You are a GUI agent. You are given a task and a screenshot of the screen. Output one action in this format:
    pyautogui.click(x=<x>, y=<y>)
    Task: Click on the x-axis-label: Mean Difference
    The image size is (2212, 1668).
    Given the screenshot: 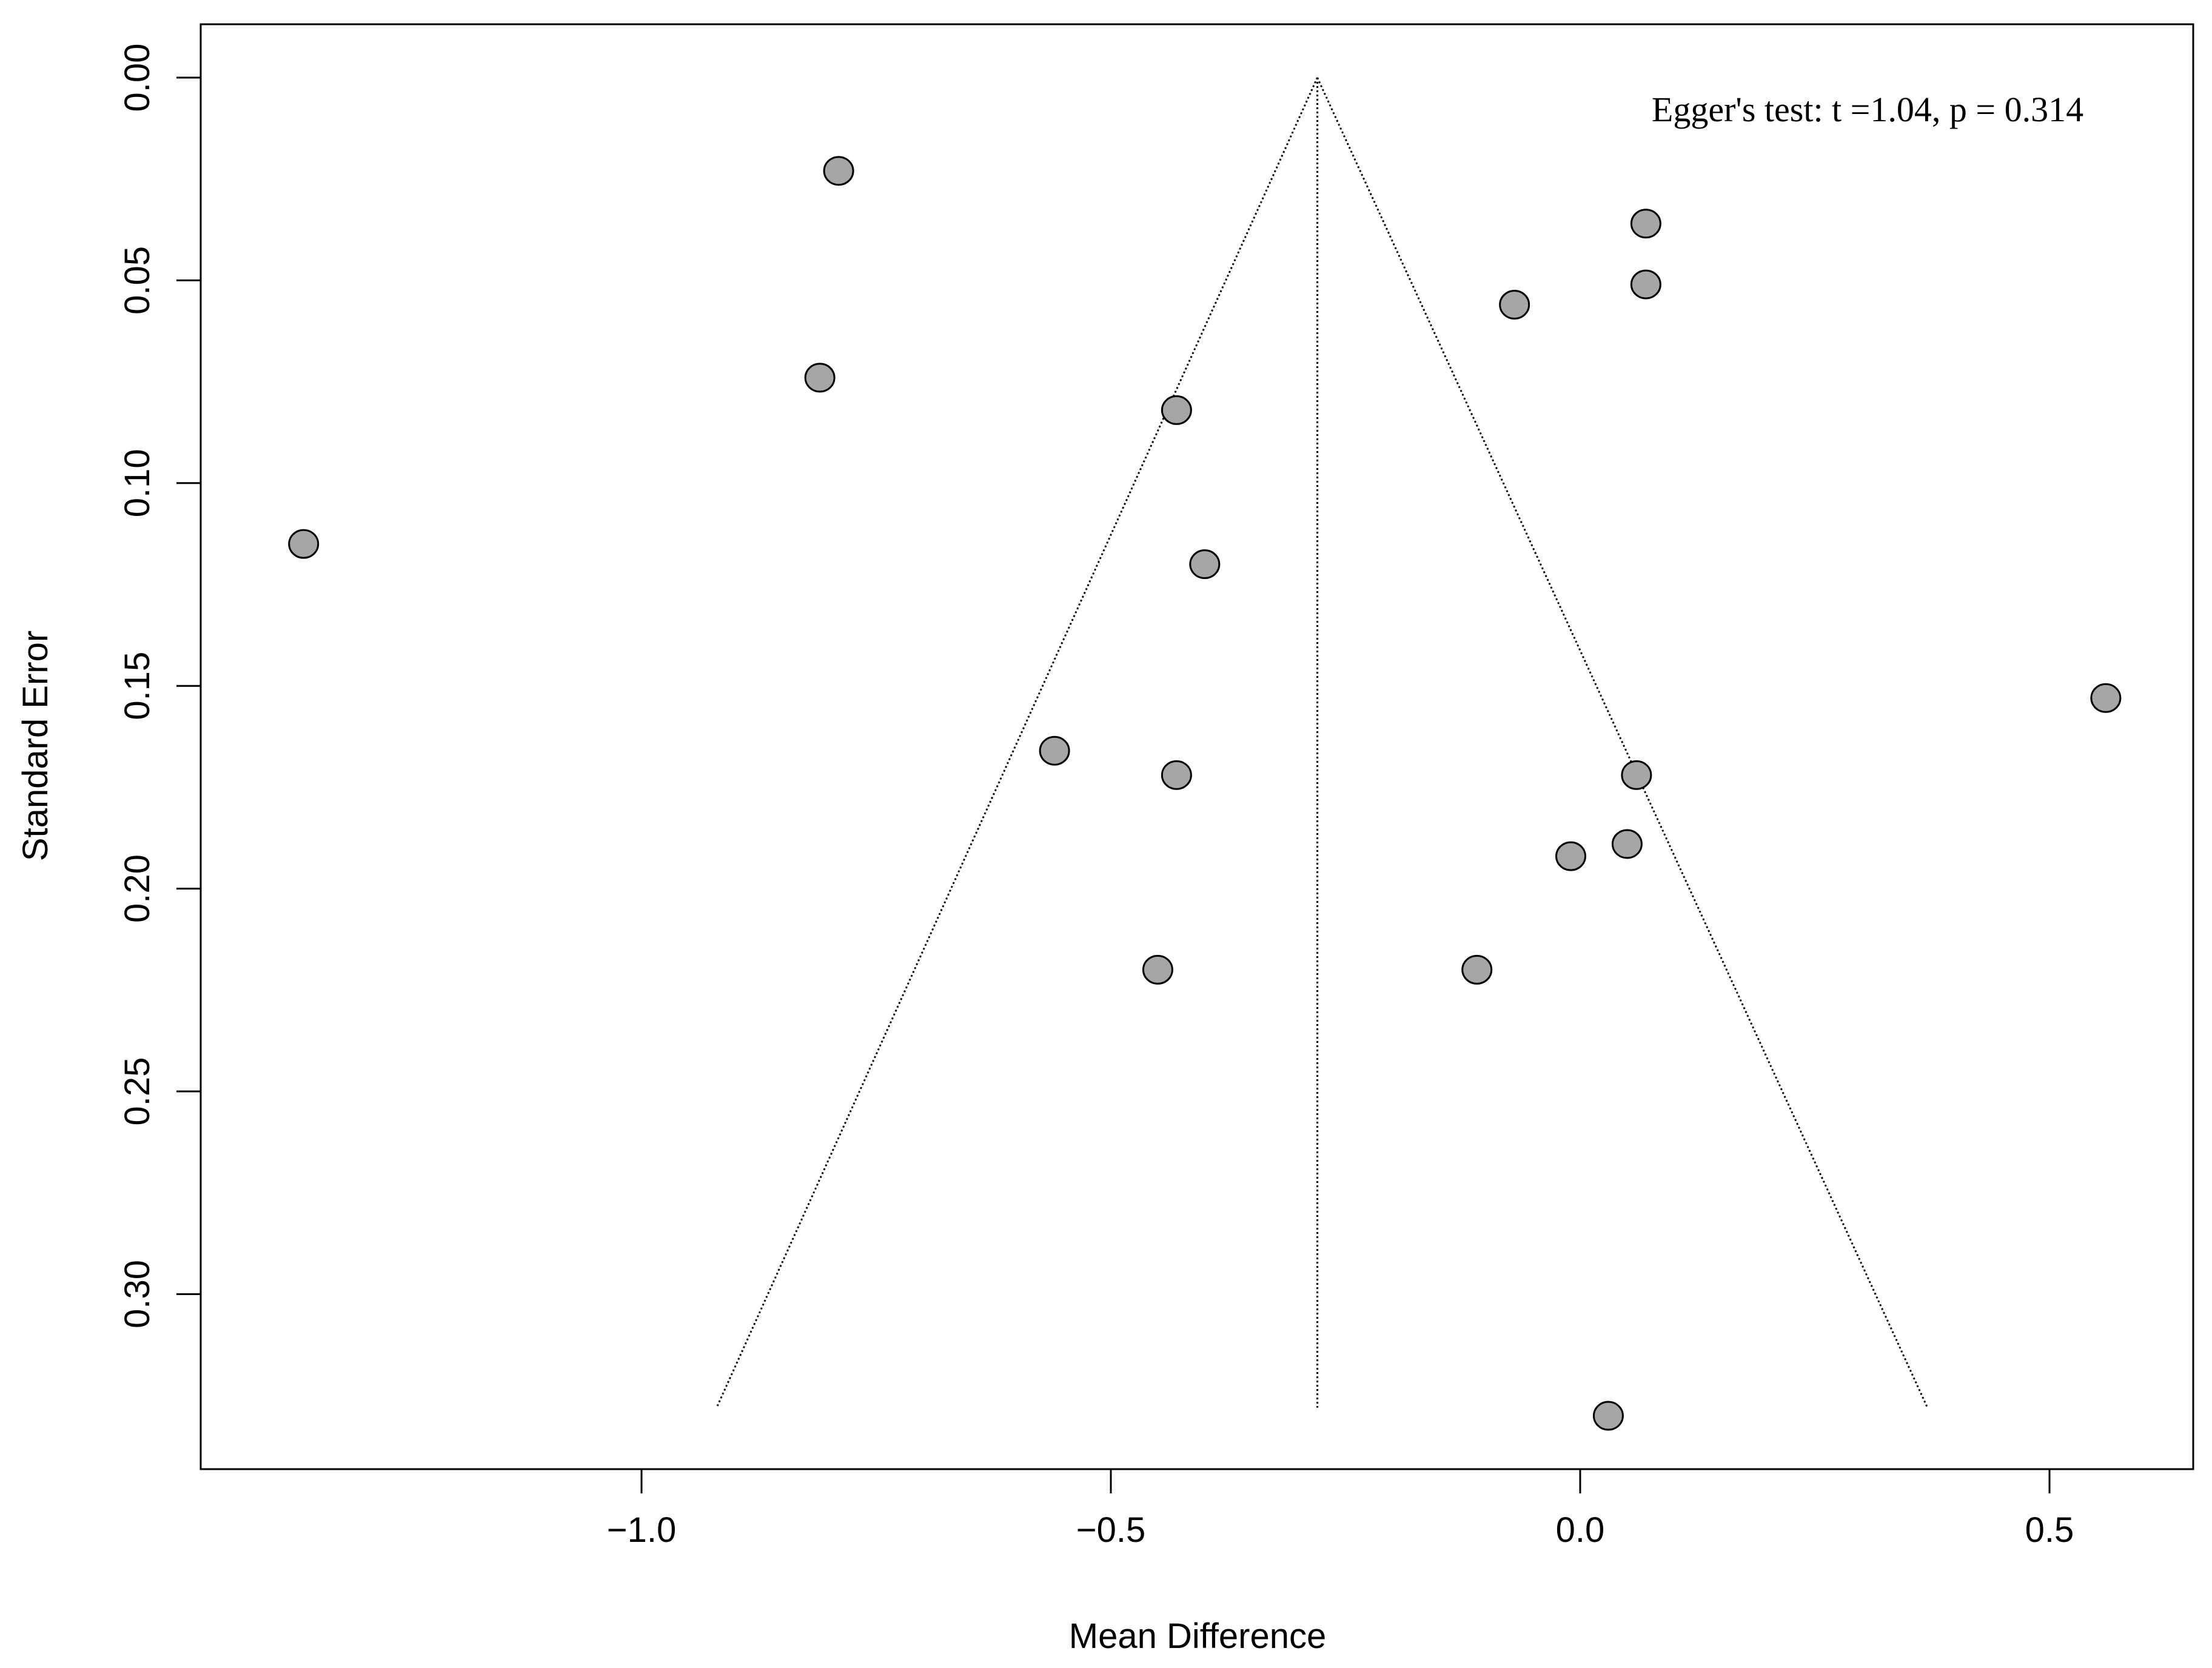 What is the action you would take?
    pyautogui.click(x=1198, y=1636)
    